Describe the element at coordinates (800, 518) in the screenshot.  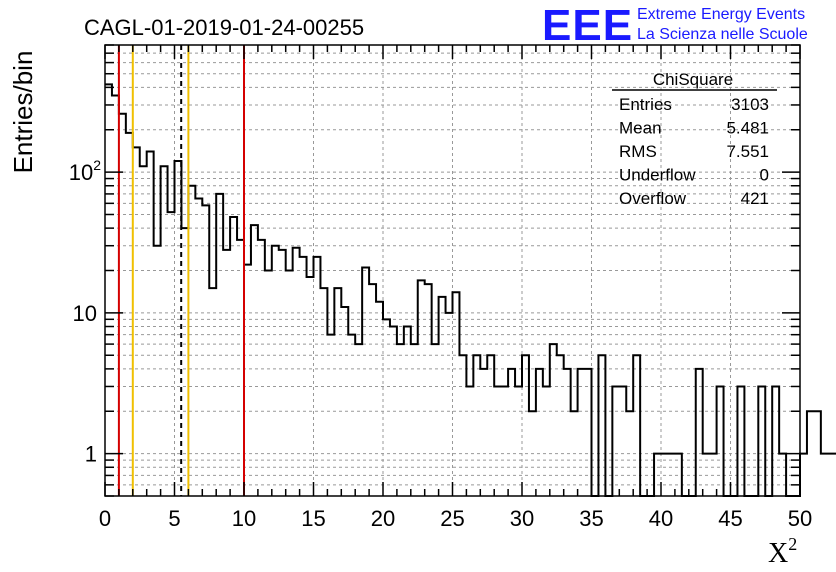
I see `x-tick-label: 50` at that location.